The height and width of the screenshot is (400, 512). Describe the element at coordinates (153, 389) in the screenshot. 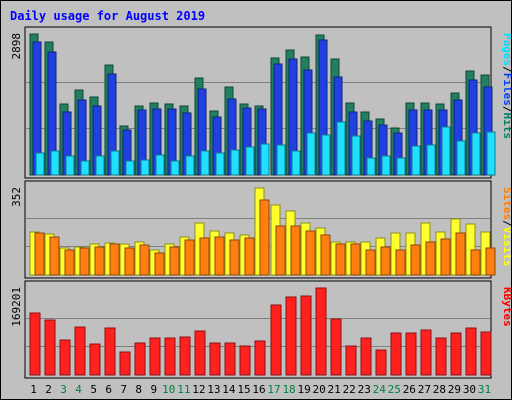

I see `x-tick-label: 9` at that location.